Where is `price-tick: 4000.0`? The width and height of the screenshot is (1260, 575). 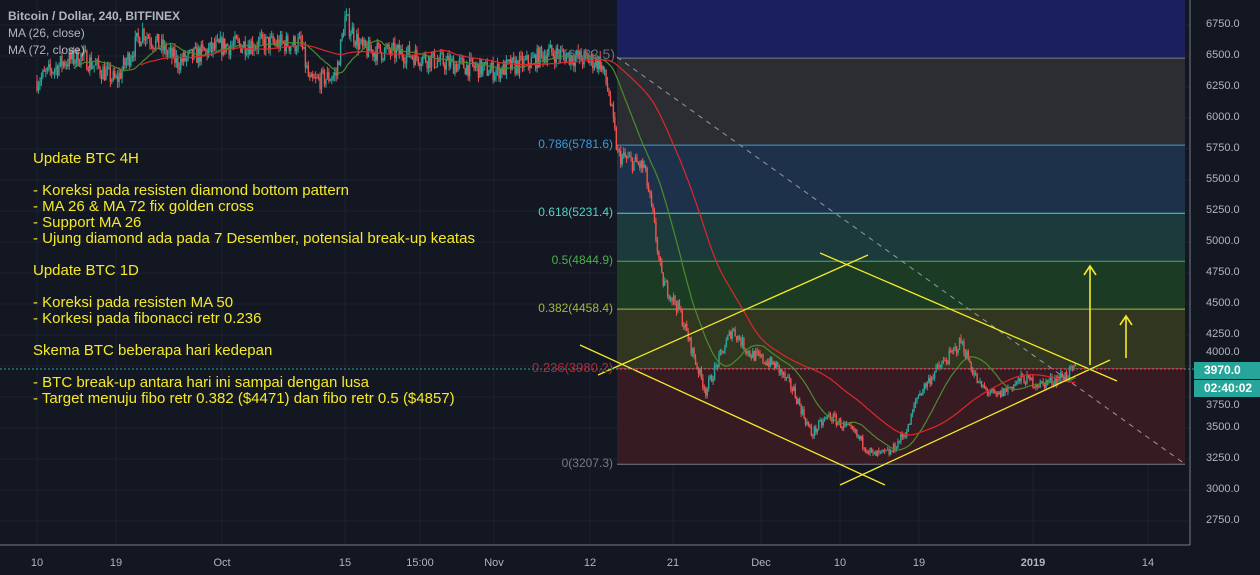 price-tick: 4000.0 is located at coordinates (1223, 352).